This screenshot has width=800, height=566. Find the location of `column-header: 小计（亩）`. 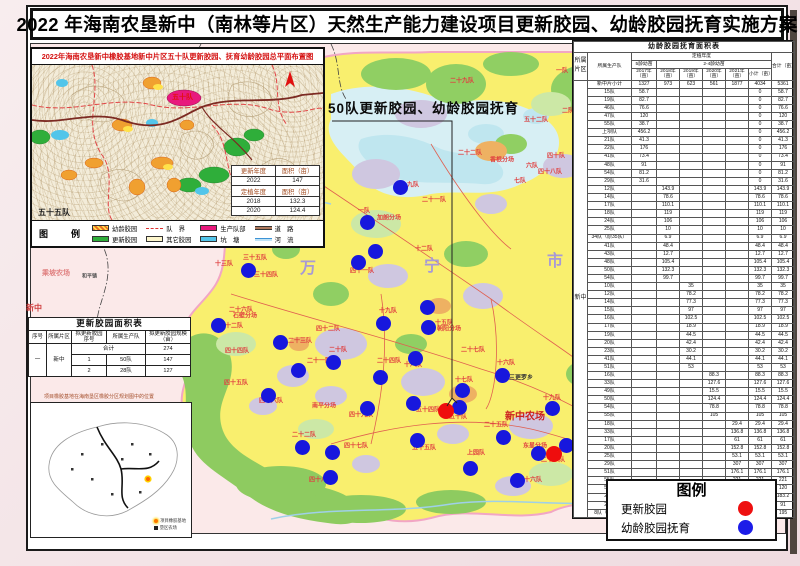

column-header: 小计（亩） is located at coordinates (760, 74).